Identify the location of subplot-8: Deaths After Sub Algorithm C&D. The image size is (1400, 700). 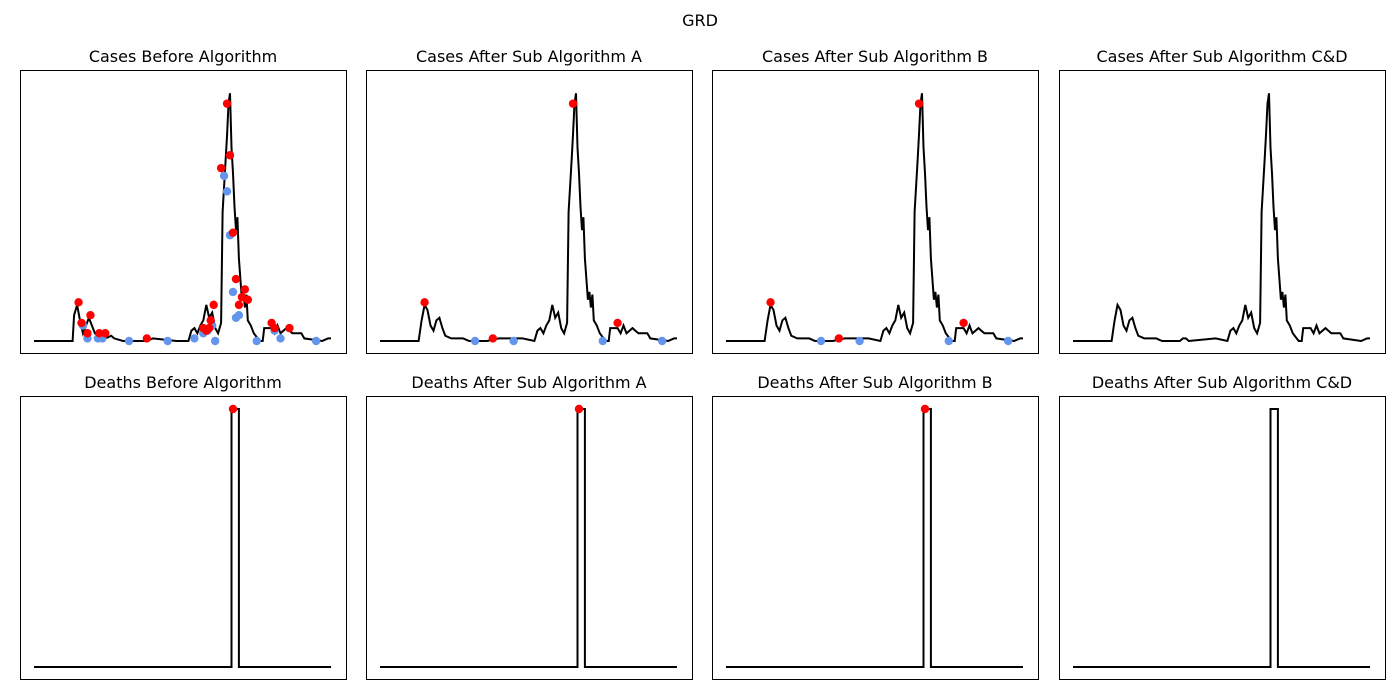
(1222, 526).